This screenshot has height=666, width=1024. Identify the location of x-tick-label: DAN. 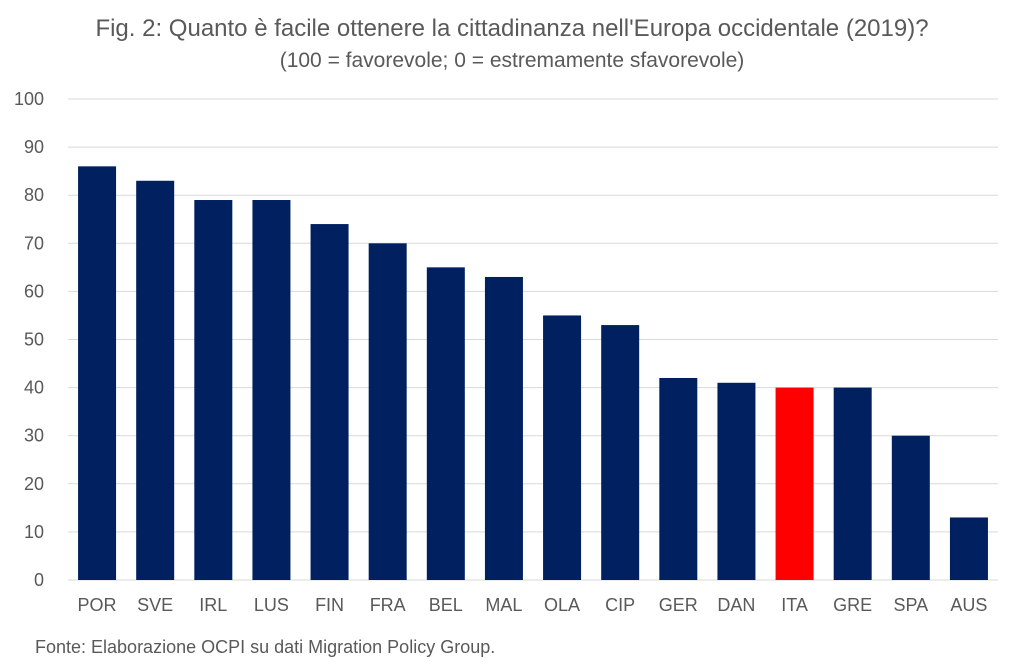
(736, 605).